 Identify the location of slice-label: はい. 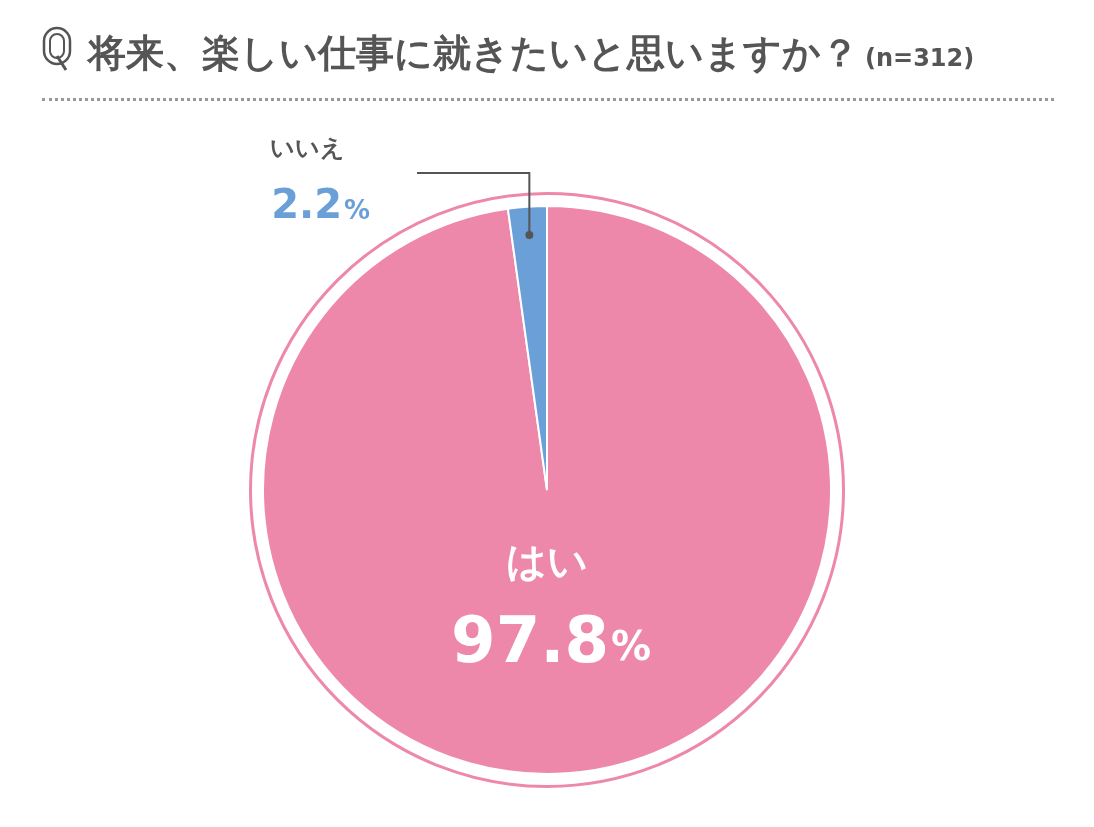
(547, 561).